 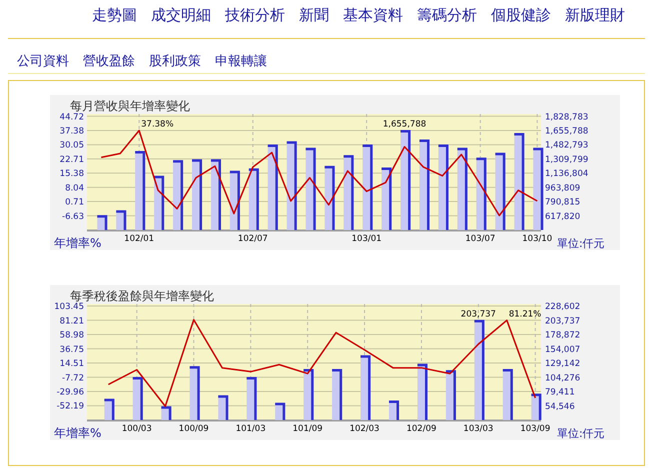 What do you see at coordinates (74, 203) in the screenshot?
I see `y-tick-label: 0.71` at bounding box center [74, 203].